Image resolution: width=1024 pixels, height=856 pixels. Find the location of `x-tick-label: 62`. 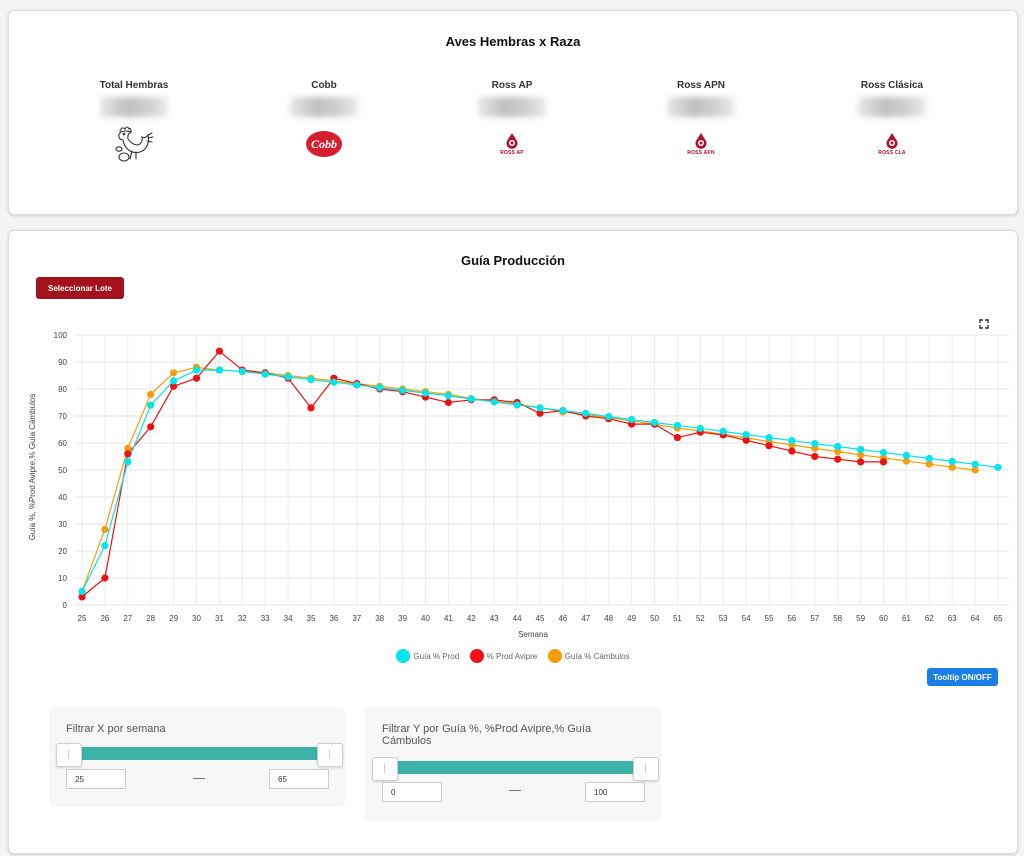

x-tick-label: 62 is located at coordinates (929, 618).